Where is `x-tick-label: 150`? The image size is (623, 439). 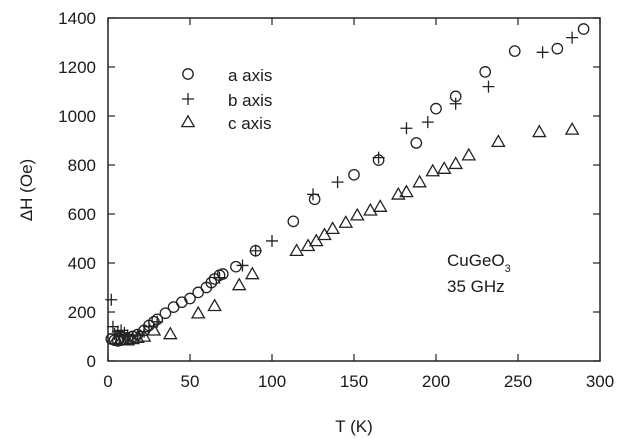
x-tick-label: 150 is located at coordinates (354, 381).